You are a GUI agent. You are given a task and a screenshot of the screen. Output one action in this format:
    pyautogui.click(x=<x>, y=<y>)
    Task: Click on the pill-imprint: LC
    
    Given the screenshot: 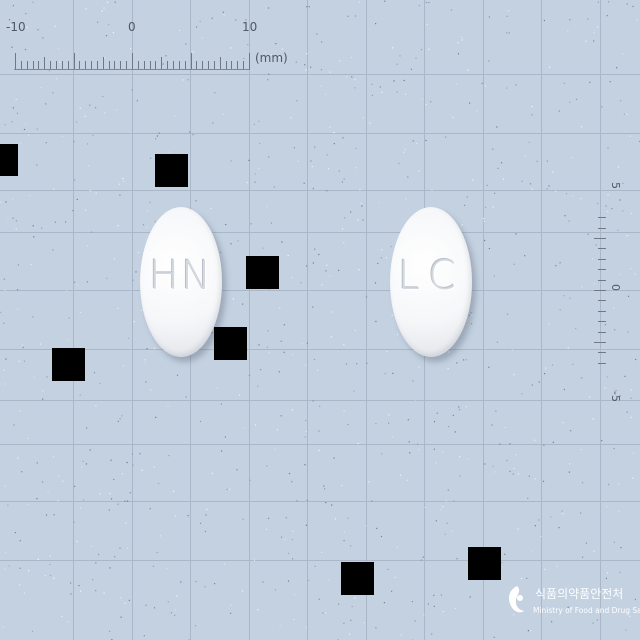 What is the action you would take?
    pyautogui.click(x=431, y=276)
    